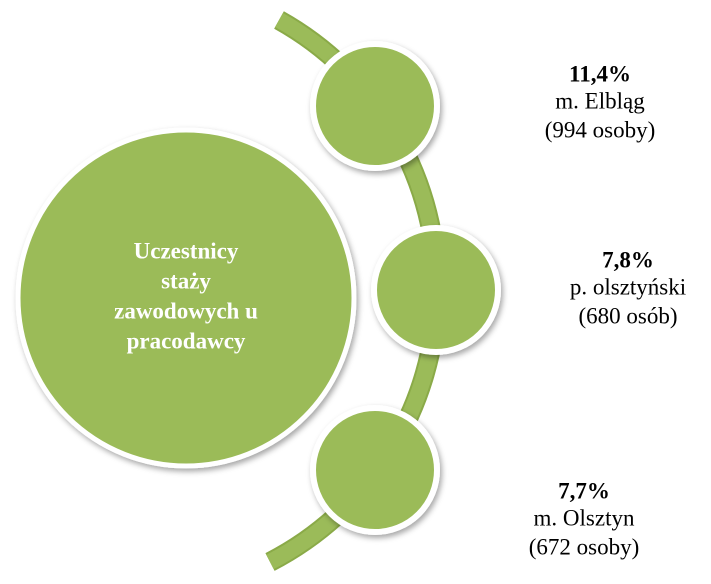 The image size is (711, 584). What do you see at coordinates (186, 250) in the screenshot?
I see `center-line: Uczestnicy` at bounding box center [186, 250].